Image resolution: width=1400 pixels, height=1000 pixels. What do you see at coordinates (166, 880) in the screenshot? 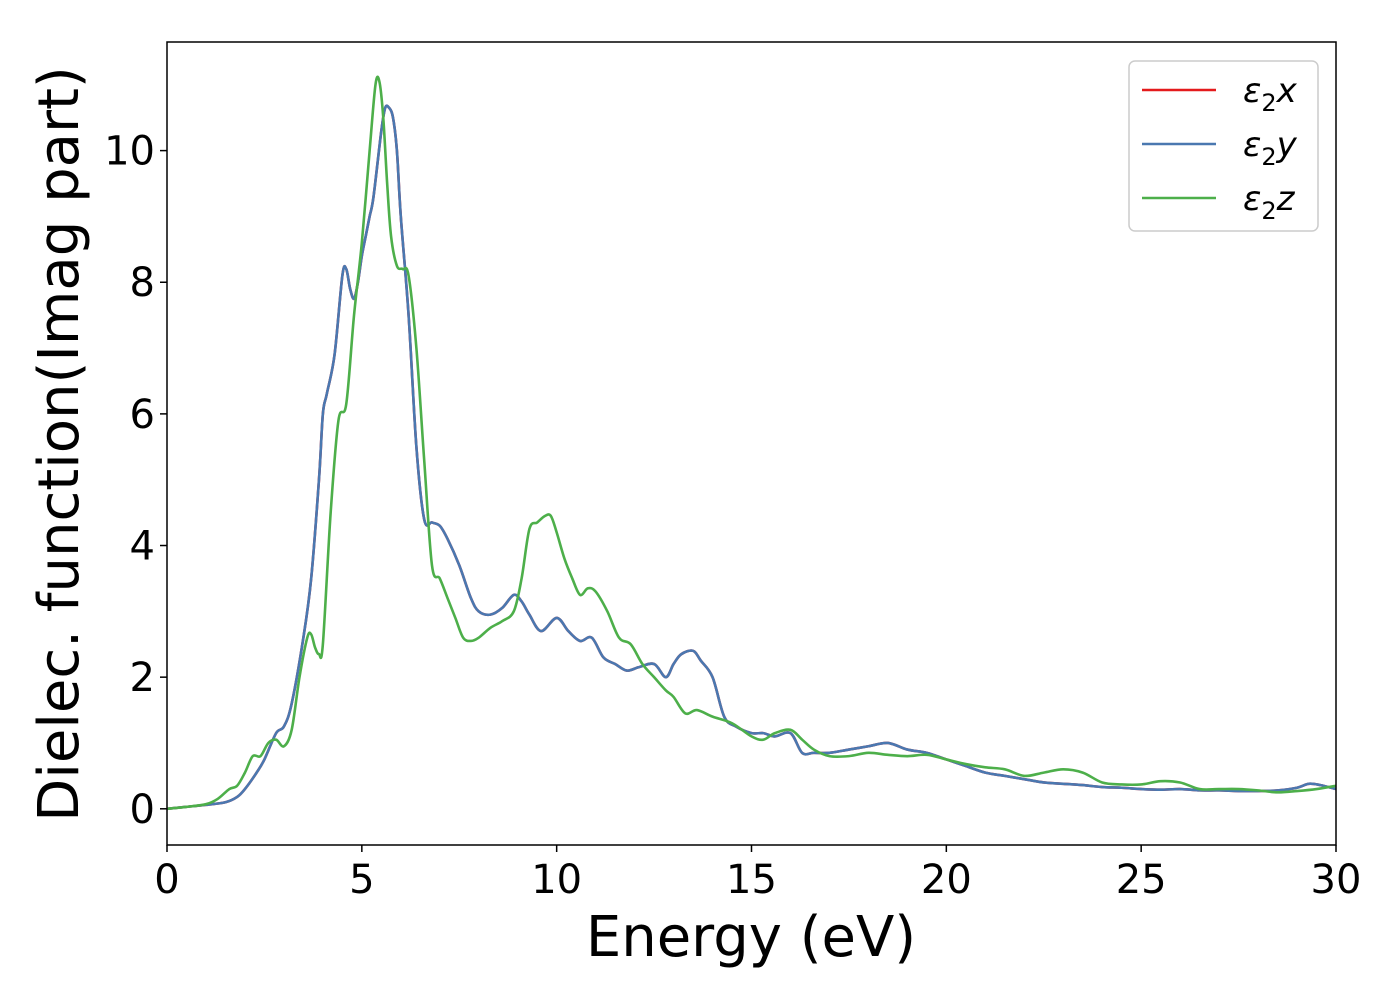
I see `x-tick-label: 0` at bounding box center [166, 880].